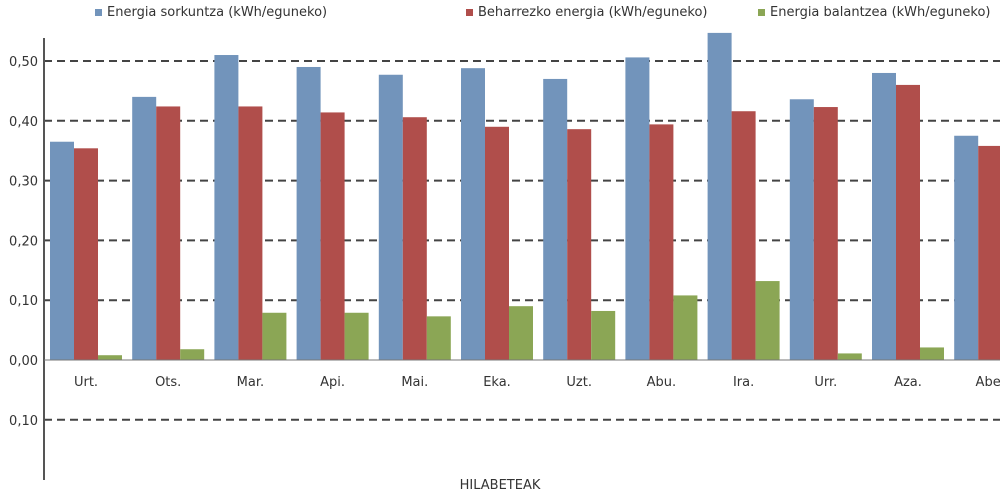  Describe the element at coordinates (23, 361) in the screenshot. I see `y-tick-label: 0,00` at that location.